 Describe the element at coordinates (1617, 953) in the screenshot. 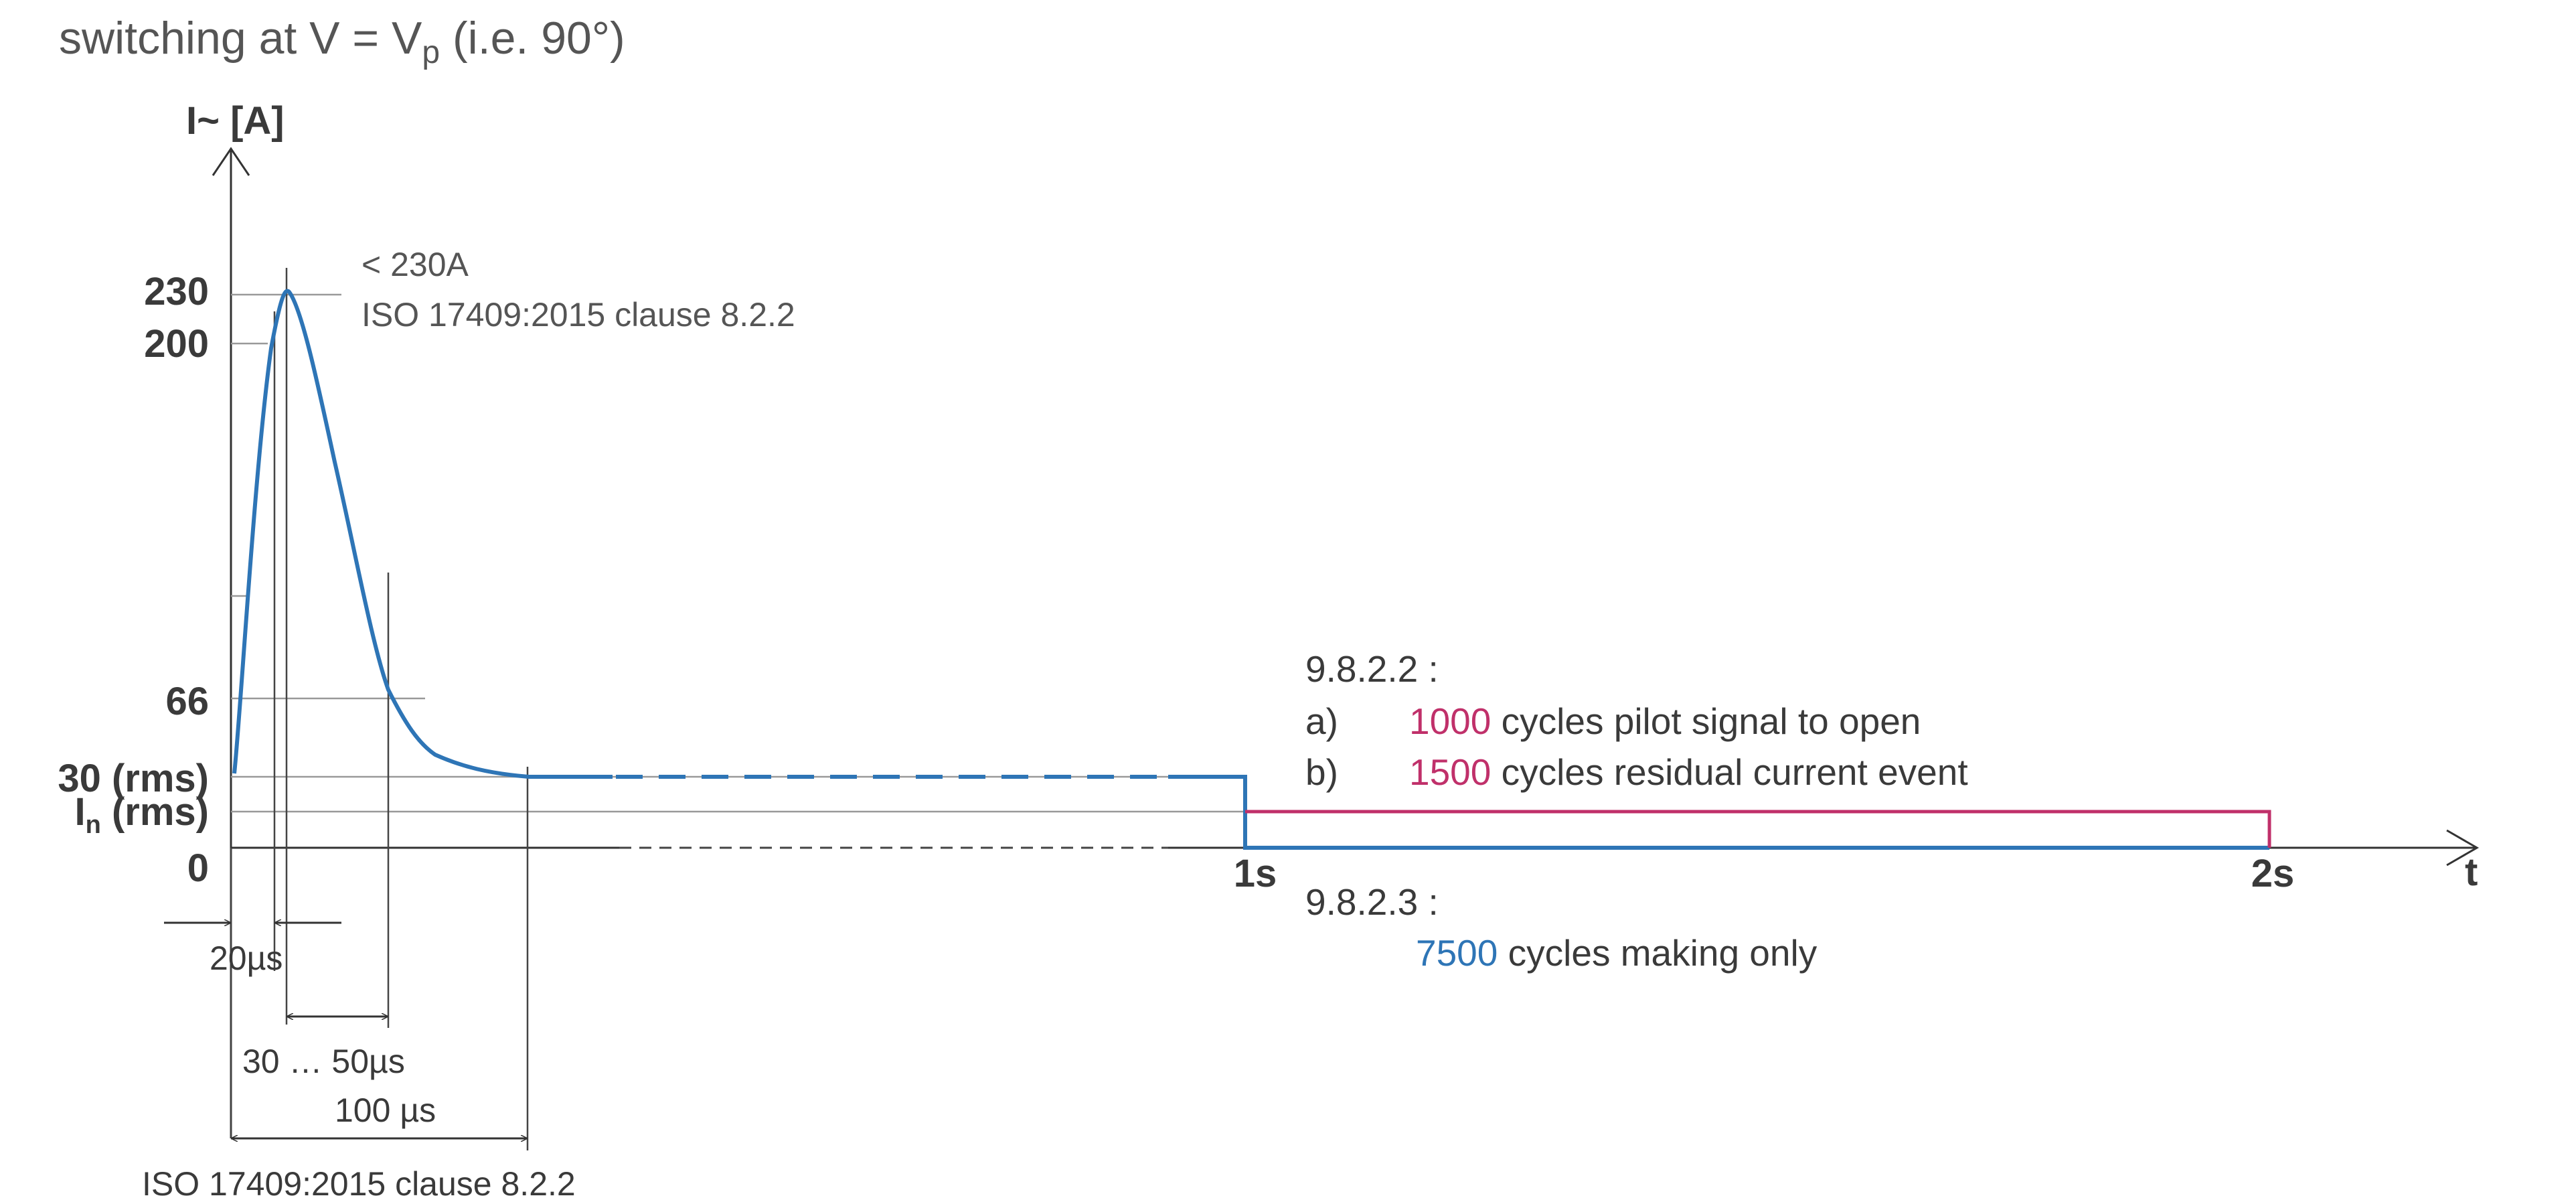

I see `clause-983-line: 7500 cycles making only` at that location.